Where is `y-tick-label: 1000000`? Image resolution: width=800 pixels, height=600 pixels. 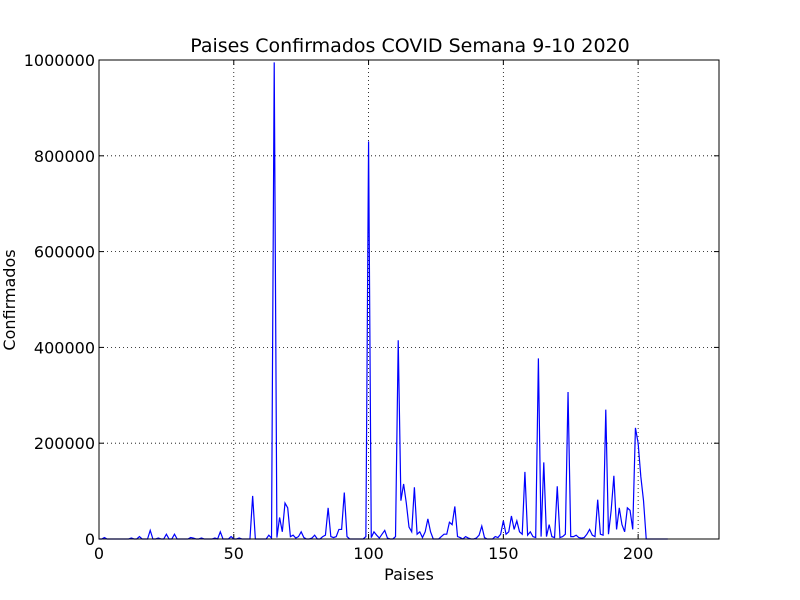 y-tick-label: 1000000 is located at coordinates (59, 60).